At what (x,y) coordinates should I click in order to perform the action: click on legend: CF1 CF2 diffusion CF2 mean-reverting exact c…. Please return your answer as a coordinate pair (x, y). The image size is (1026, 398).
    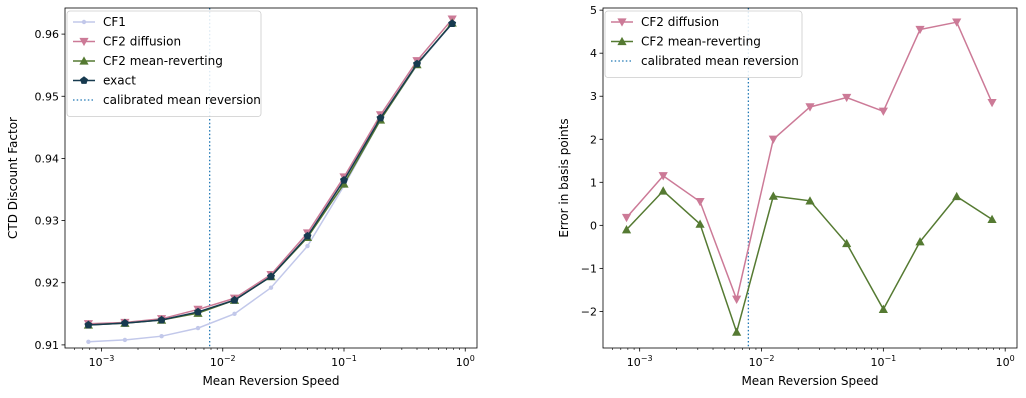
    Looking at the image, I should click on (164, 63).